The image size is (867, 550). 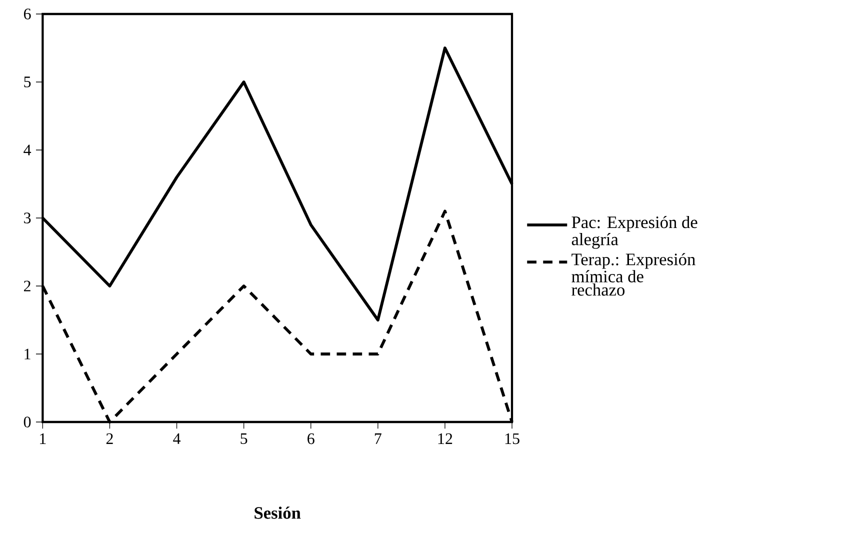 What do you see at coordinates (27, 286) in the screenshot?
I see `y-tick-label: 2` at bounding box center [27, 286].